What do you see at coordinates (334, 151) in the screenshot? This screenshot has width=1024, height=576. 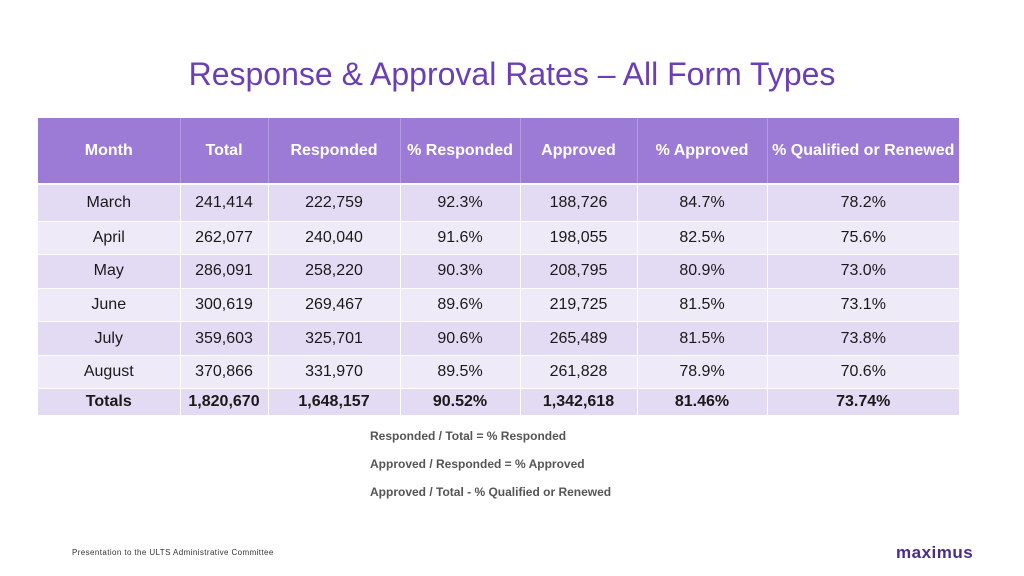 I see `header-responded: Responded` at bounding box center [334, 151].